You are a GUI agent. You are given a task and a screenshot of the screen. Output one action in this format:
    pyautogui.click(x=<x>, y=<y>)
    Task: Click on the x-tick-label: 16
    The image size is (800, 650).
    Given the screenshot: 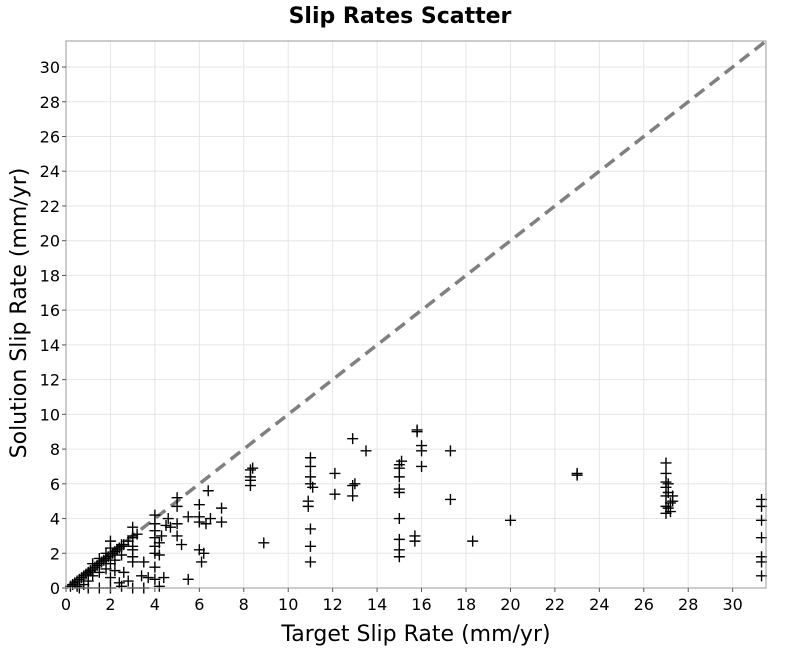 What is the action you would take?
    pyautogui.click(x=421, y=604)
    